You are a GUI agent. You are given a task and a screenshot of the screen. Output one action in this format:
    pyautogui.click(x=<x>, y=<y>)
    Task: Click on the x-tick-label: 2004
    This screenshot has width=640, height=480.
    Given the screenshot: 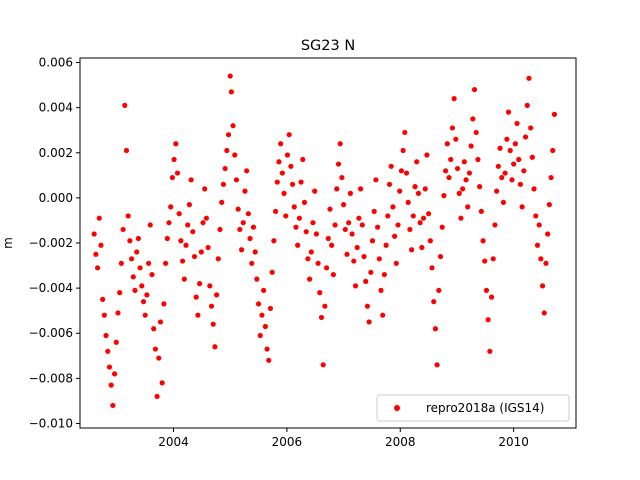 What is the action you would take?
    pyautogui.click(x=173, y=442)
    